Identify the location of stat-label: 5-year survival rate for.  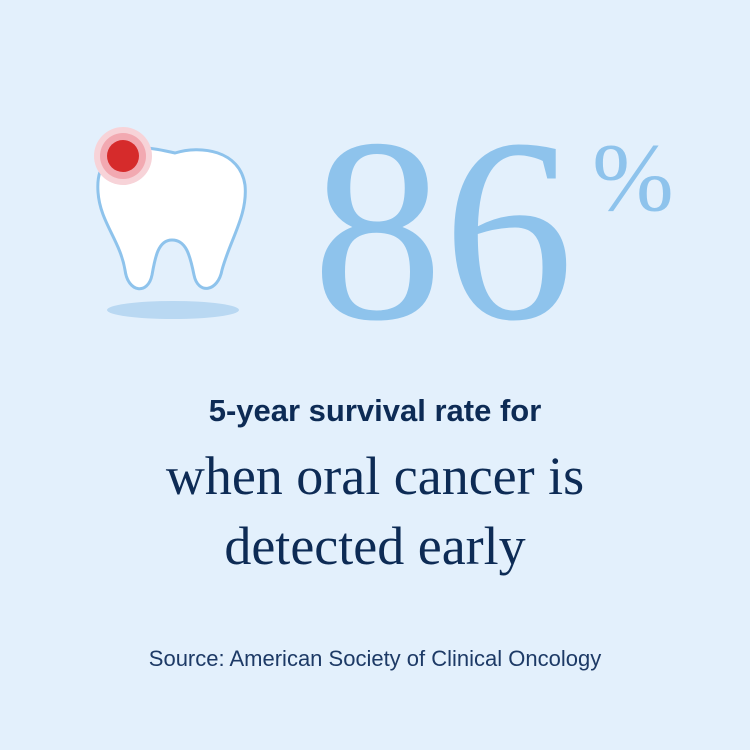
(375, 410).